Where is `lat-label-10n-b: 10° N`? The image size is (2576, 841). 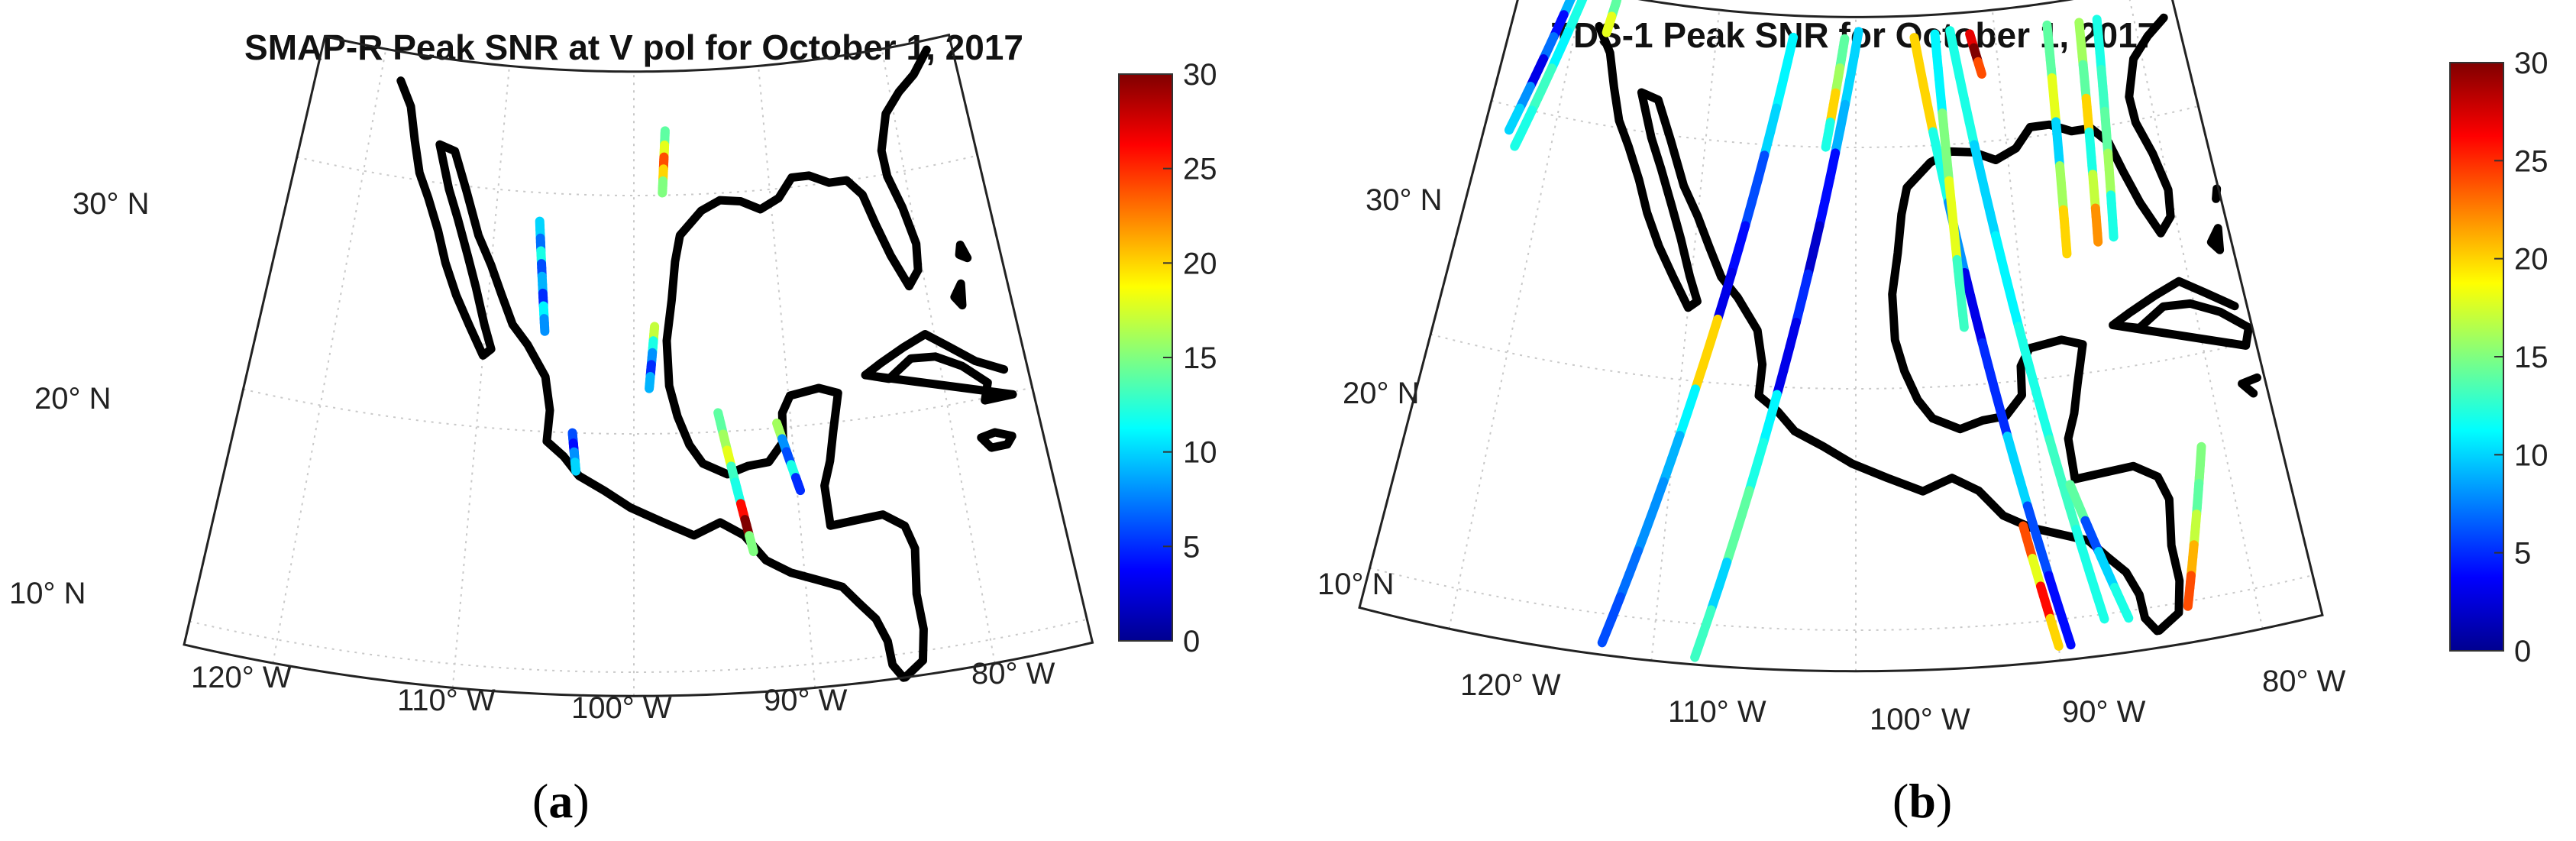
lat-label-10n-b: 10° N is located at coordinates (1356, 584).